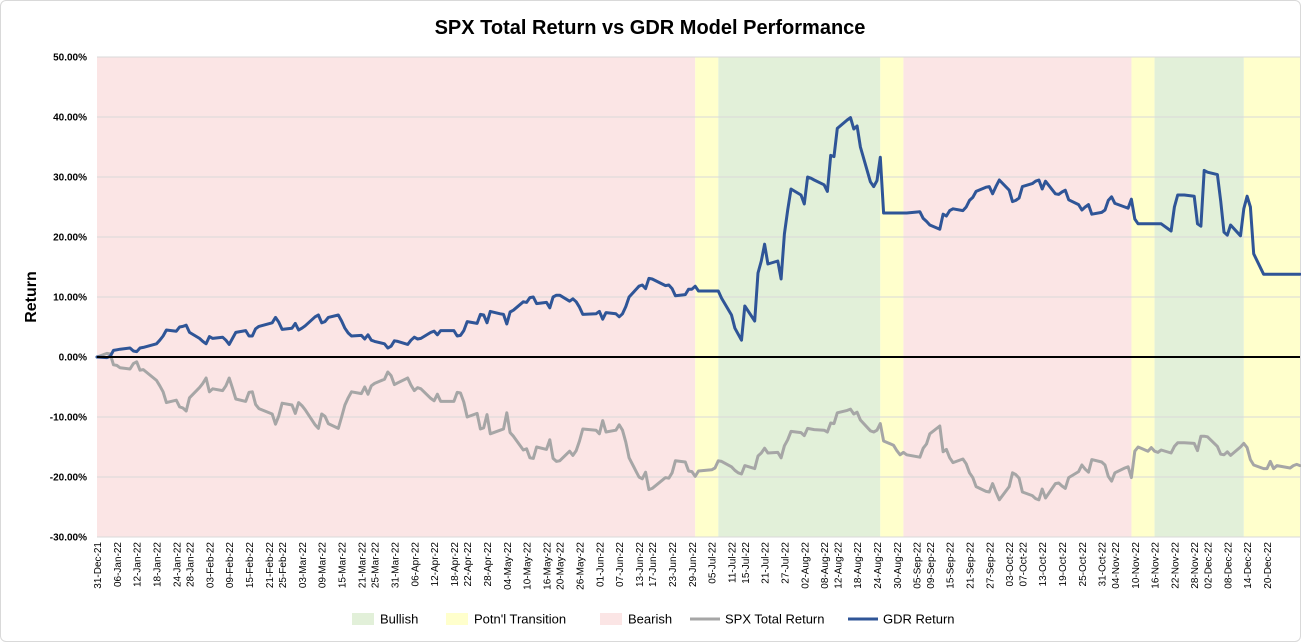  What do you see at coordinates (1195, 565) in the screenshot?
I see `x-tick-label: 28-Nov-22` at bounding box center [1195, 565].